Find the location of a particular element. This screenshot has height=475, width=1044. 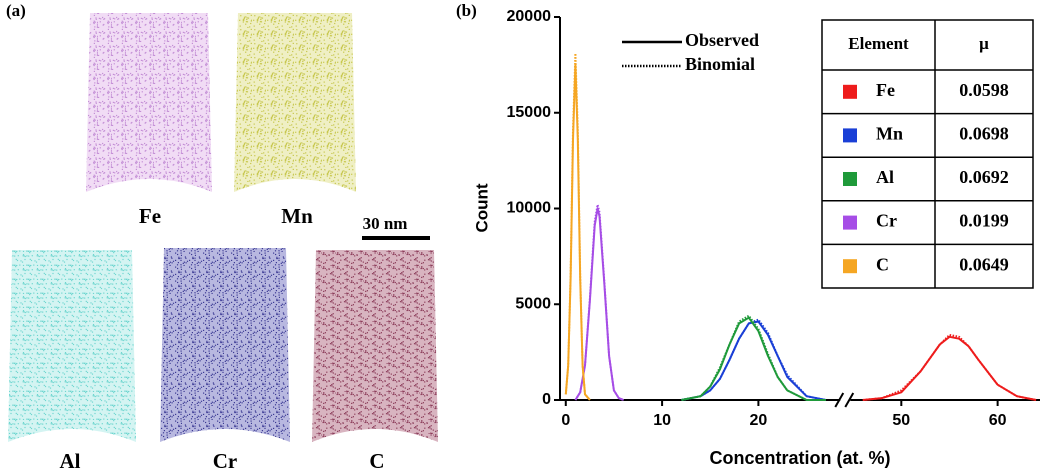

table-element: Fe is located at coordinates (885, 90).